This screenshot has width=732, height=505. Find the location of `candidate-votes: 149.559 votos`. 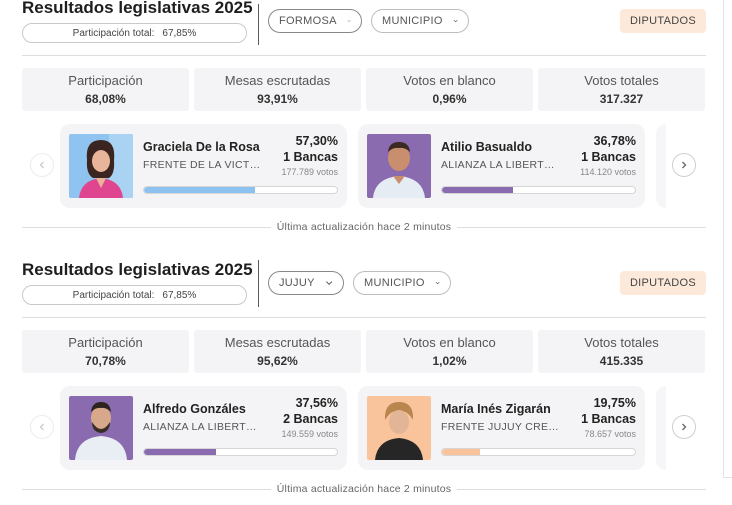

candidate-votes: 149.559 votos is located at coordinates (309, 434).